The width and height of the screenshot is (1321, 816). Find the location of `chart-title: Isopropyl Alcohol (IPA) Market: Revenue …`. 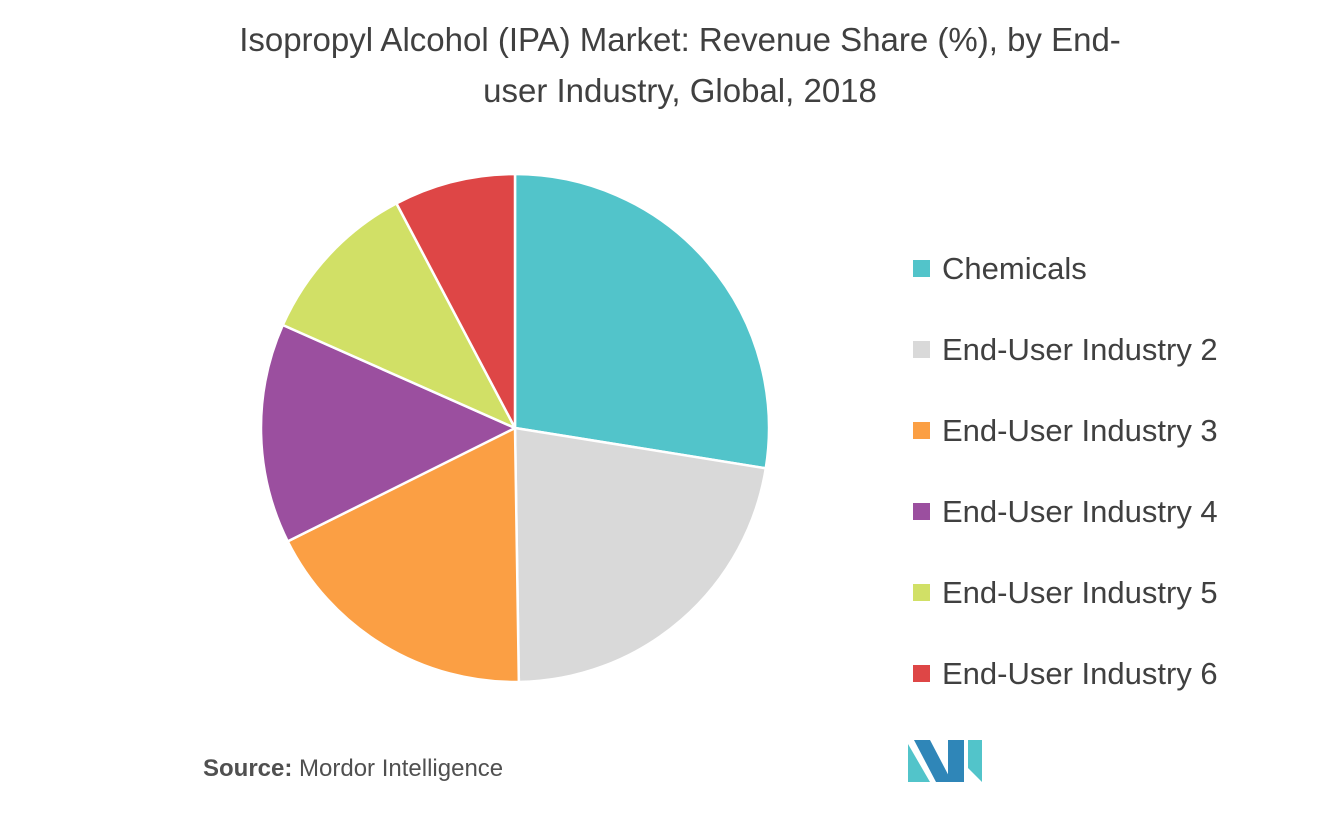

chart-title: Isopropyl Alcohol (IPA) Market: Revenue … is located at coordinates (680, 65).